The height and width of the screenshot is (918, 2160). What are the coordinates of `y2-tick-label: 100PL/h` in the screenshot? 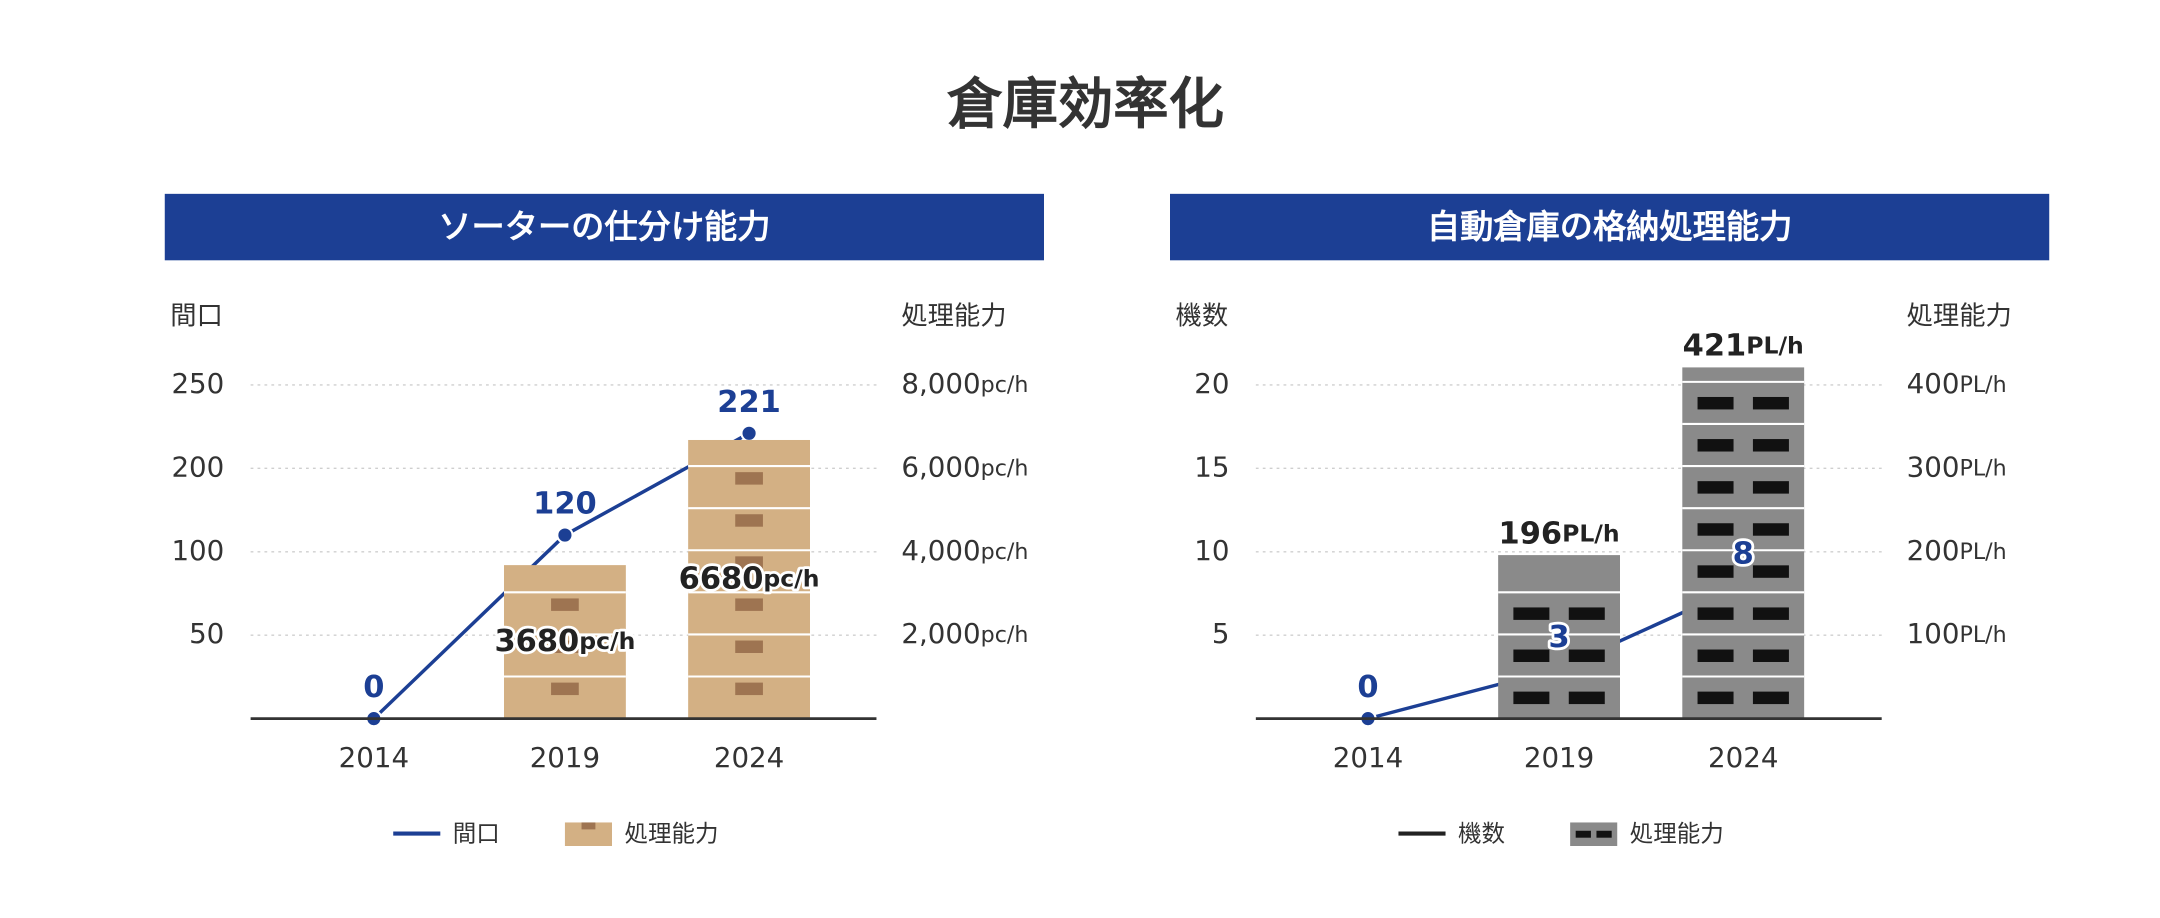 It's located at (1957, 633).